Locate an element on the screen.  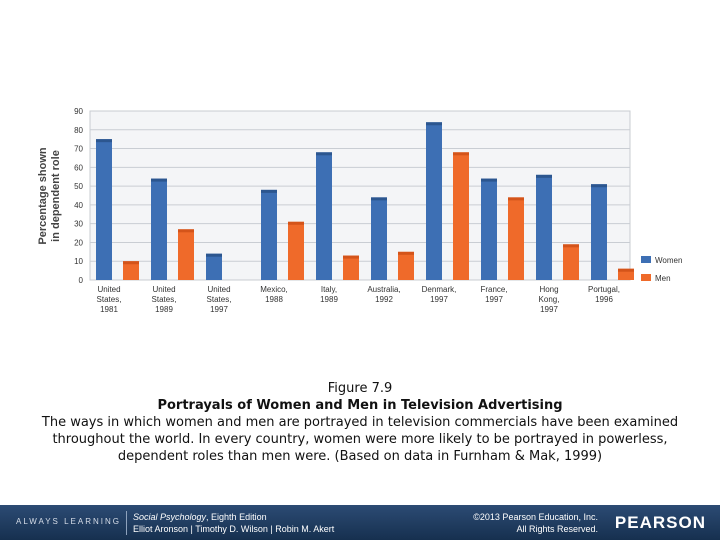
x-tick-label: Mexico, 1988 is located at coordinates (274, 294).